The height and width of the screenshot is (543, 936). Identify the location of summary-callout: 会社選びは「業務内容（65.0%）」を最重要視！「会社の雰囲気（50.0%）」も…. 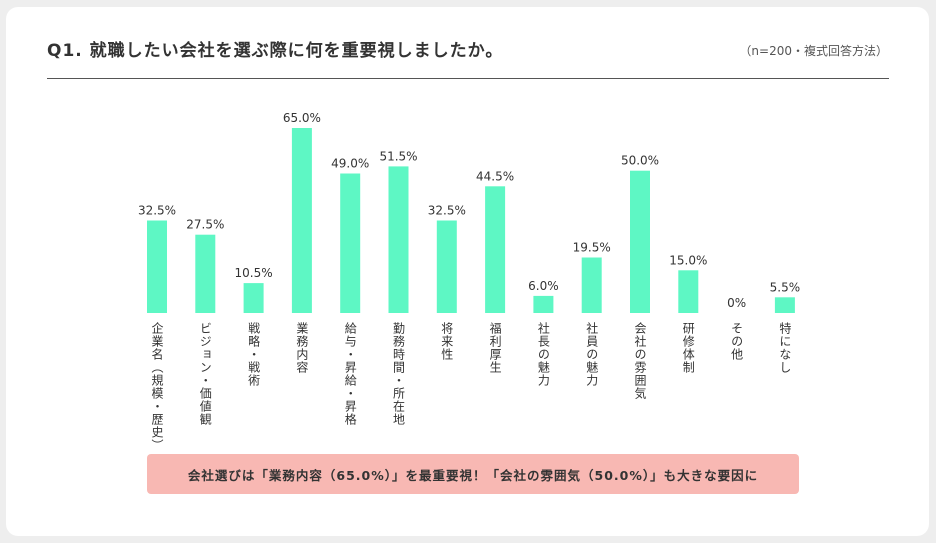
(473, 474).